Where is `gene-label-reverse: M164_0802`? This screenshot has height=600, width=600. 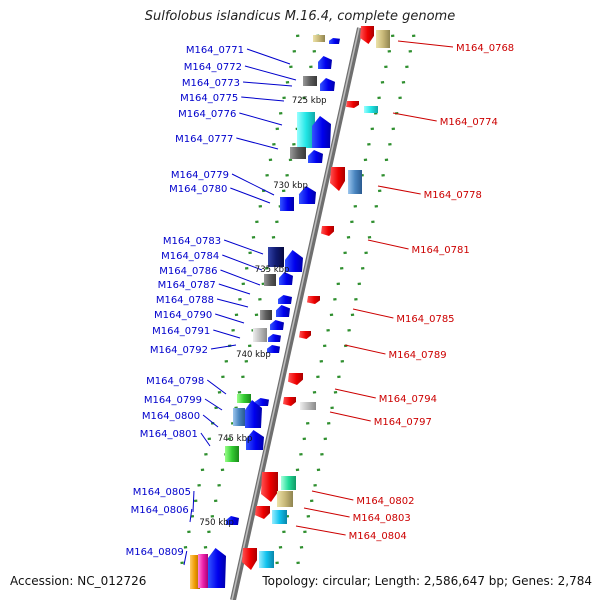 gene-label-reverse: M164_0802 is located at coordinates (385, 501).